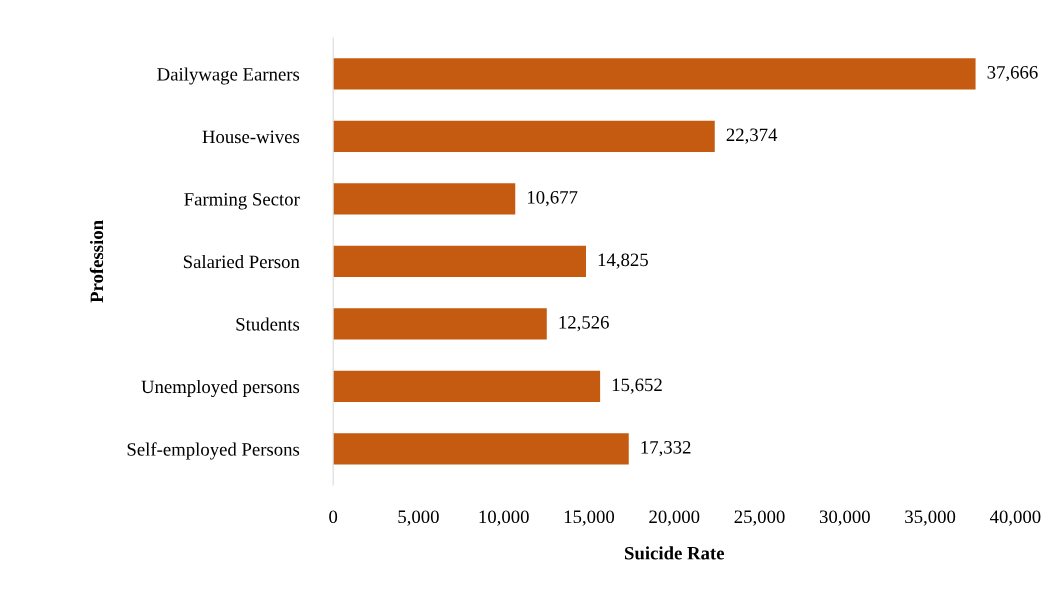  I want to click on data-label: 22,374, so click(752, 136).